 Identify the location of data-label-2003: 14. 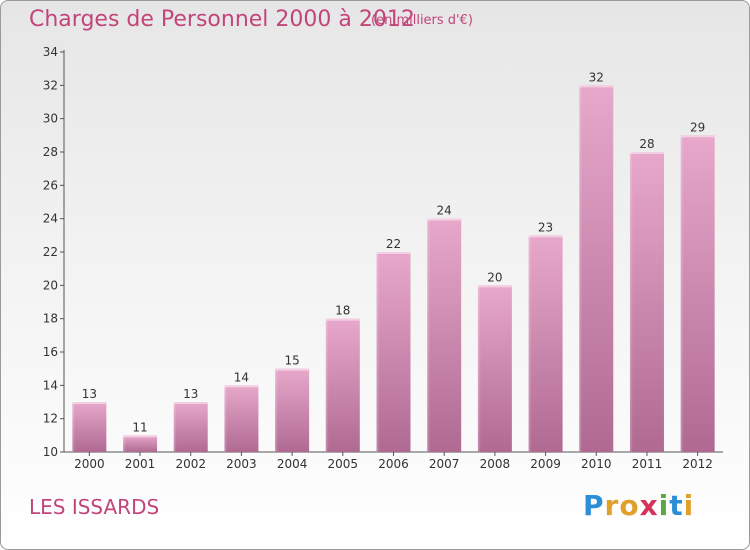
(241, 377).